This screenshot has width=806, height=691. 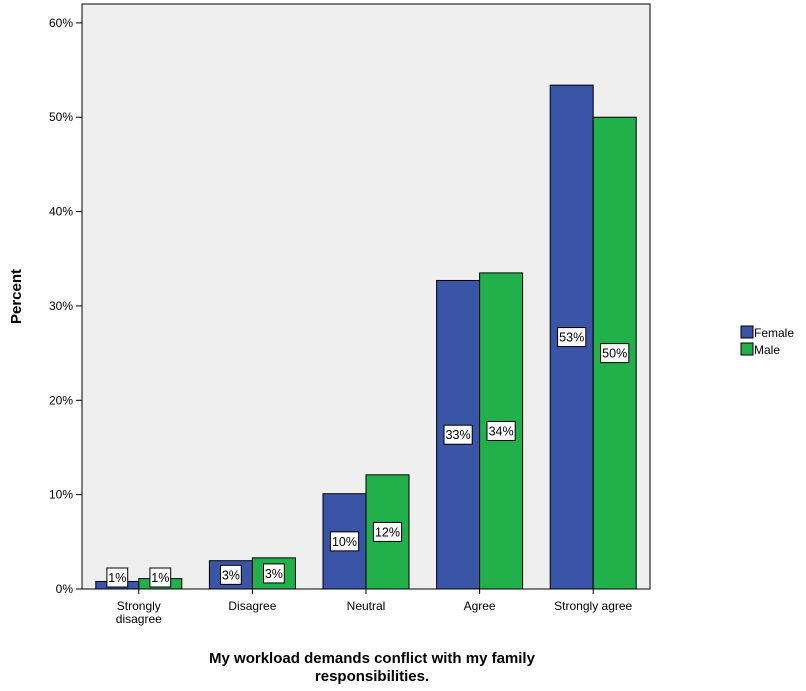 I want to click on x-tick-label-line: Strongly agree, so click(x=593, y=606).